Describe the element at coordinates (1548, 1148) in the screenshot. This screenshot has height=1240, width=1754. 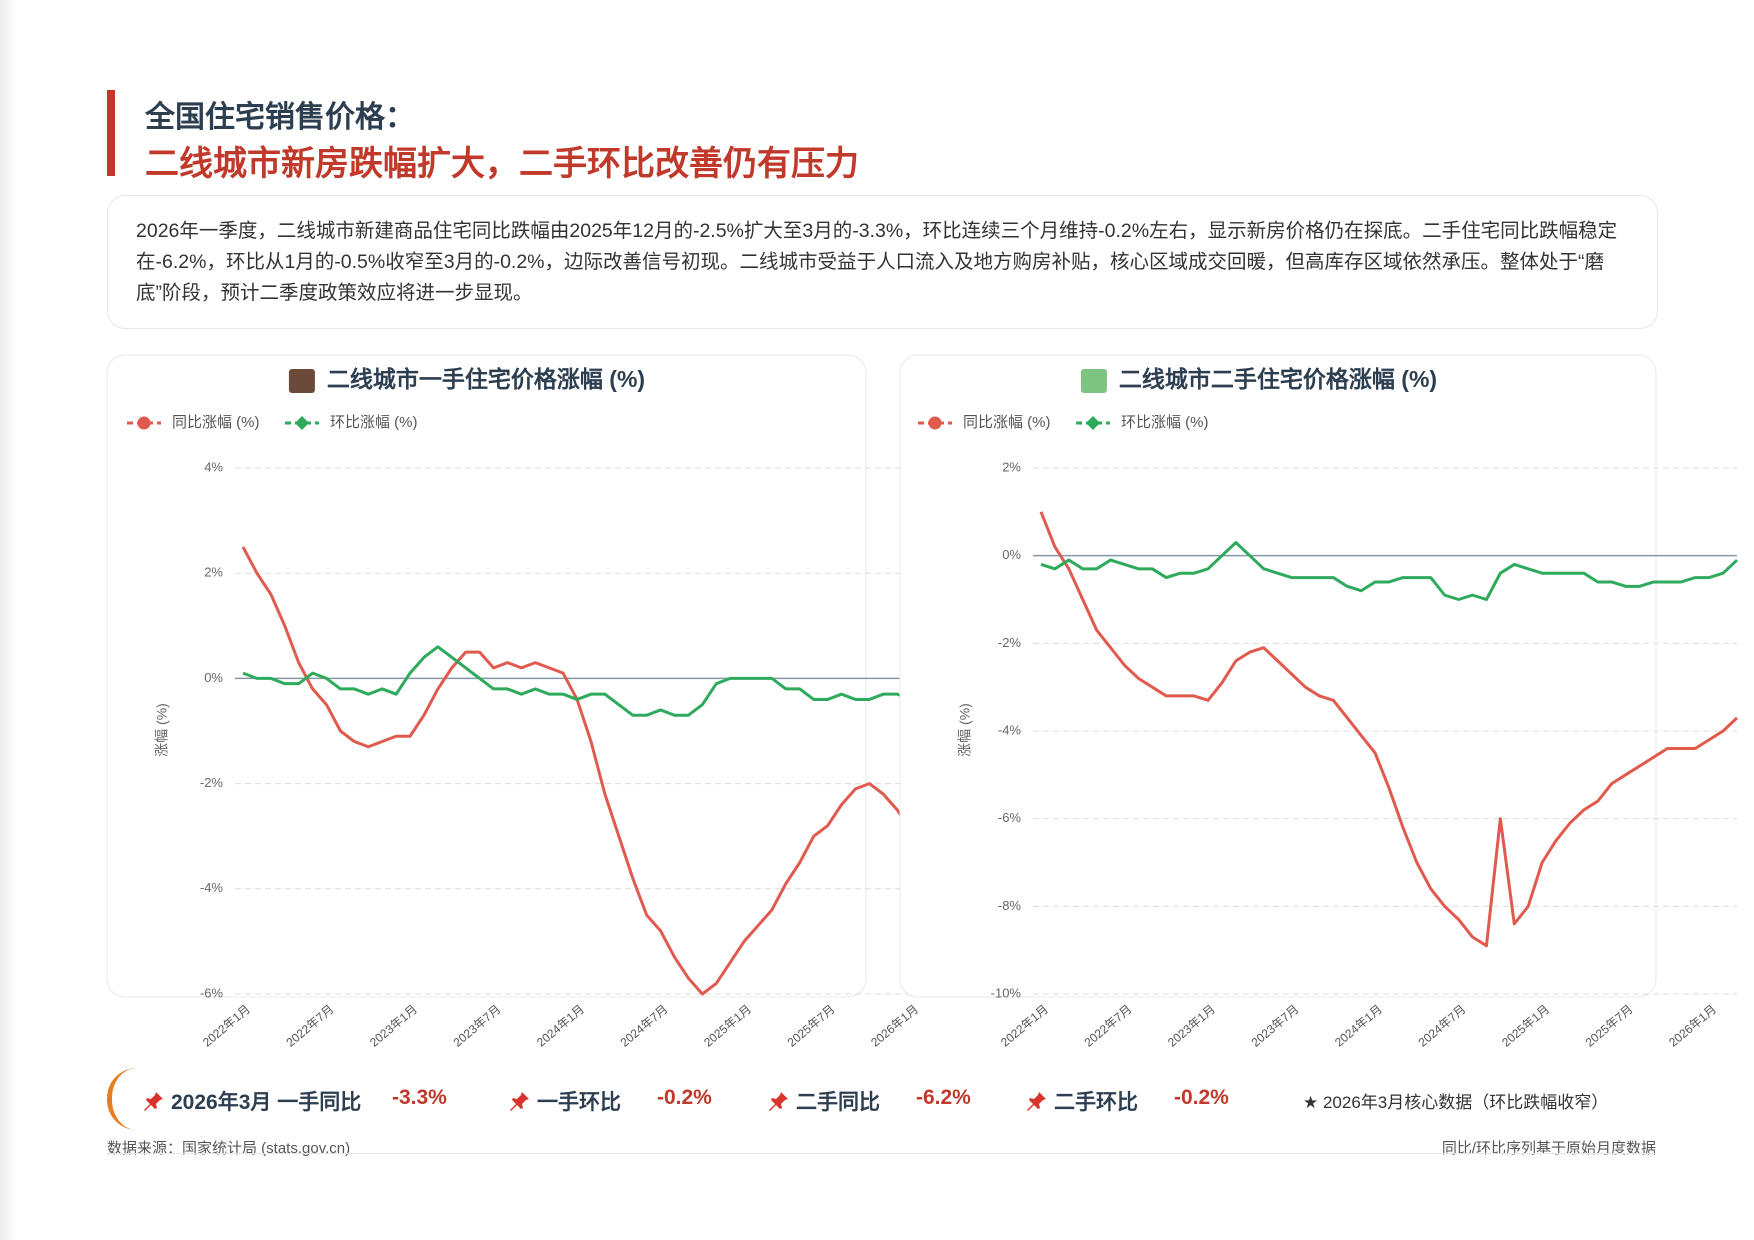
I see `footer-note: 同比/环比序列基于原始月度数据` at that location.